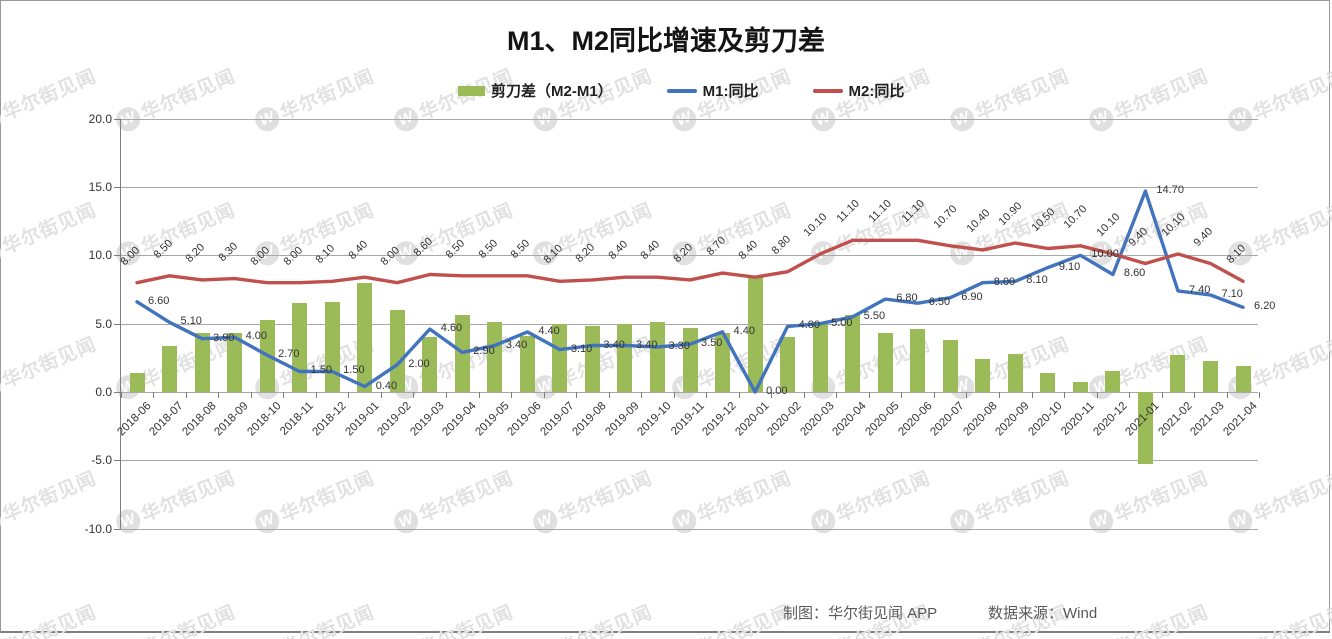  I want to click on legend-item-m1: M1:同比, so click(712, 90).